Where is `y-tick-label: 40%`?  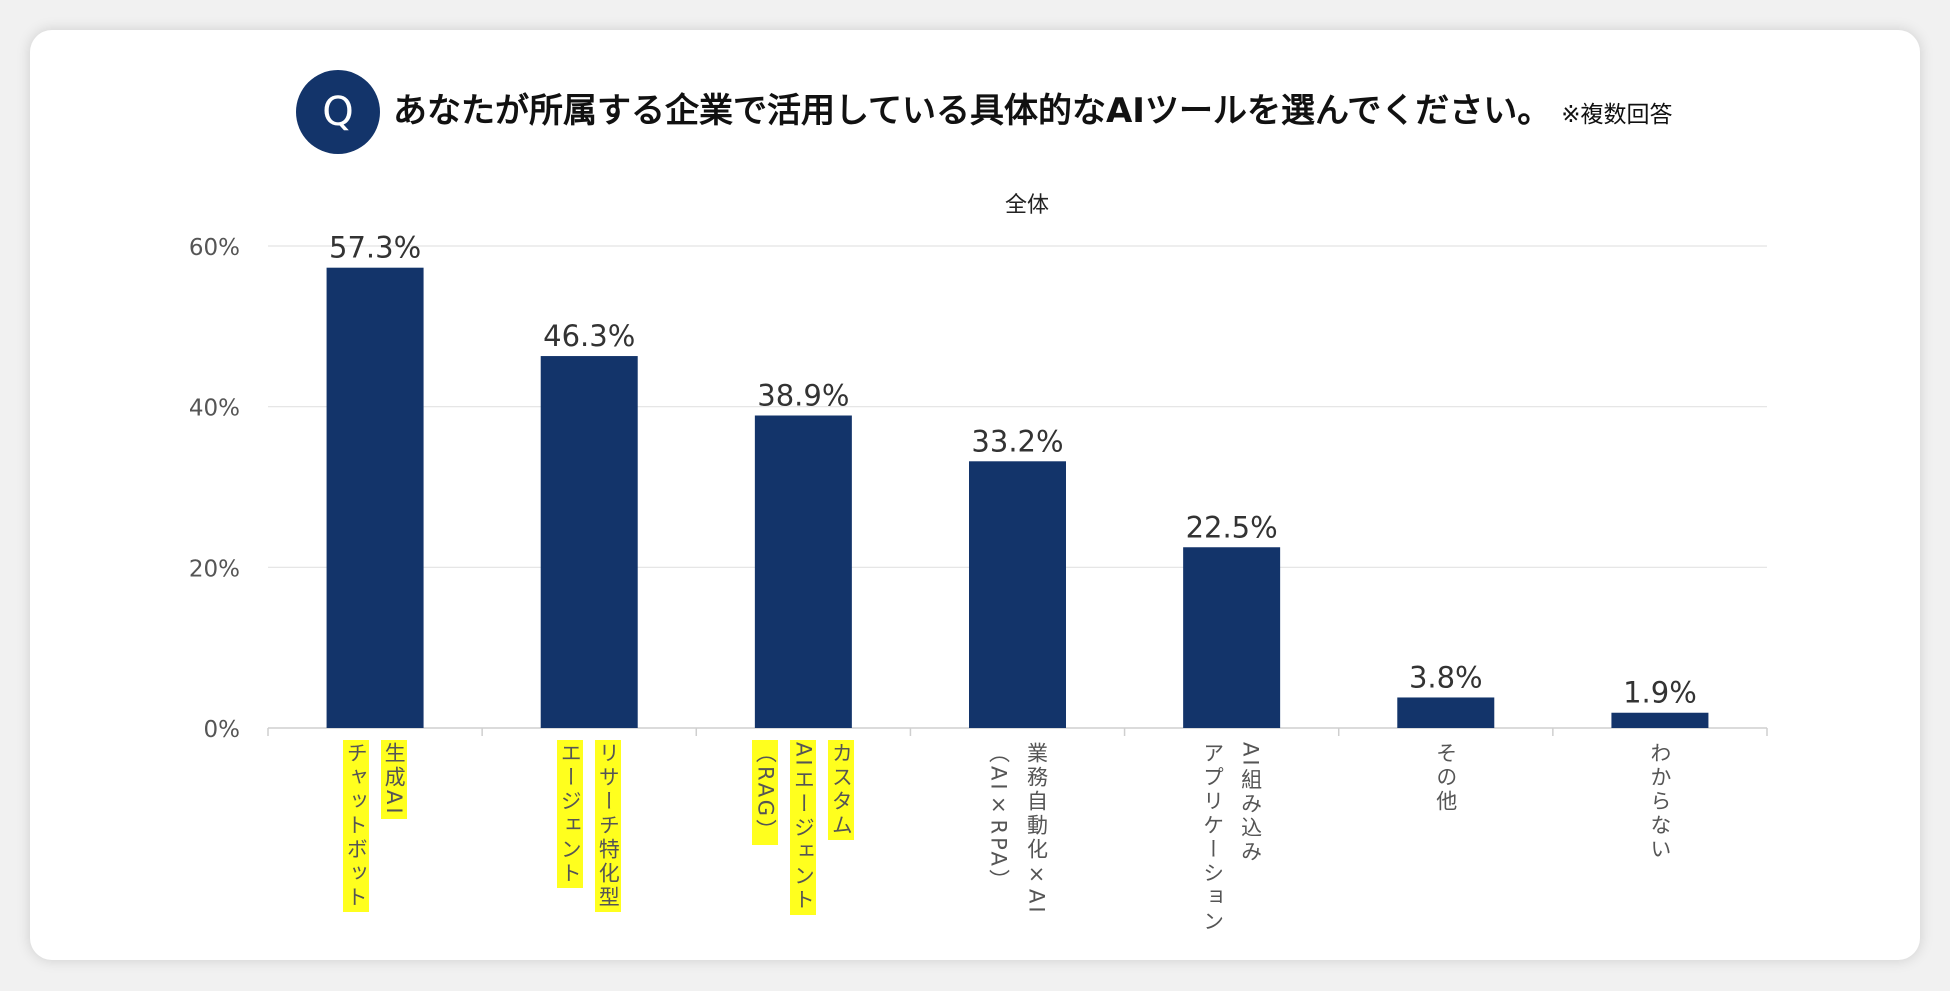
y-tick-label: 40% is located at coordinates (214, 409).